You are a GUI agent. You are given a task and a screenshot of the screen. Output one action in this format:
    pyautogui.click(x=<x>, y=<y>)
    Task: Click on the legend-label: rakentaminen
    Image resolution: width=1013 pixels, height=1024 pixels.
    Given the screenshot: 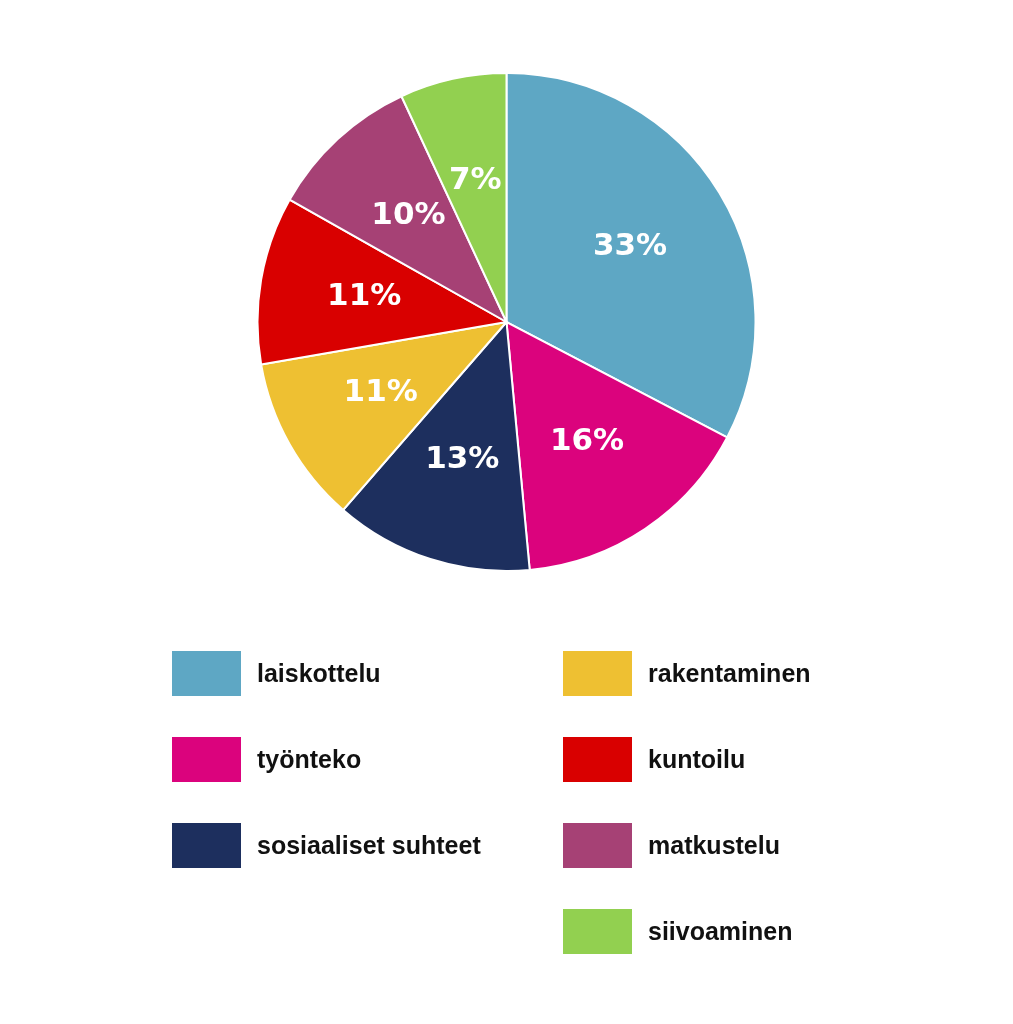 What is the action you would take?
    pyautogui.click(x=729, y=673)
    